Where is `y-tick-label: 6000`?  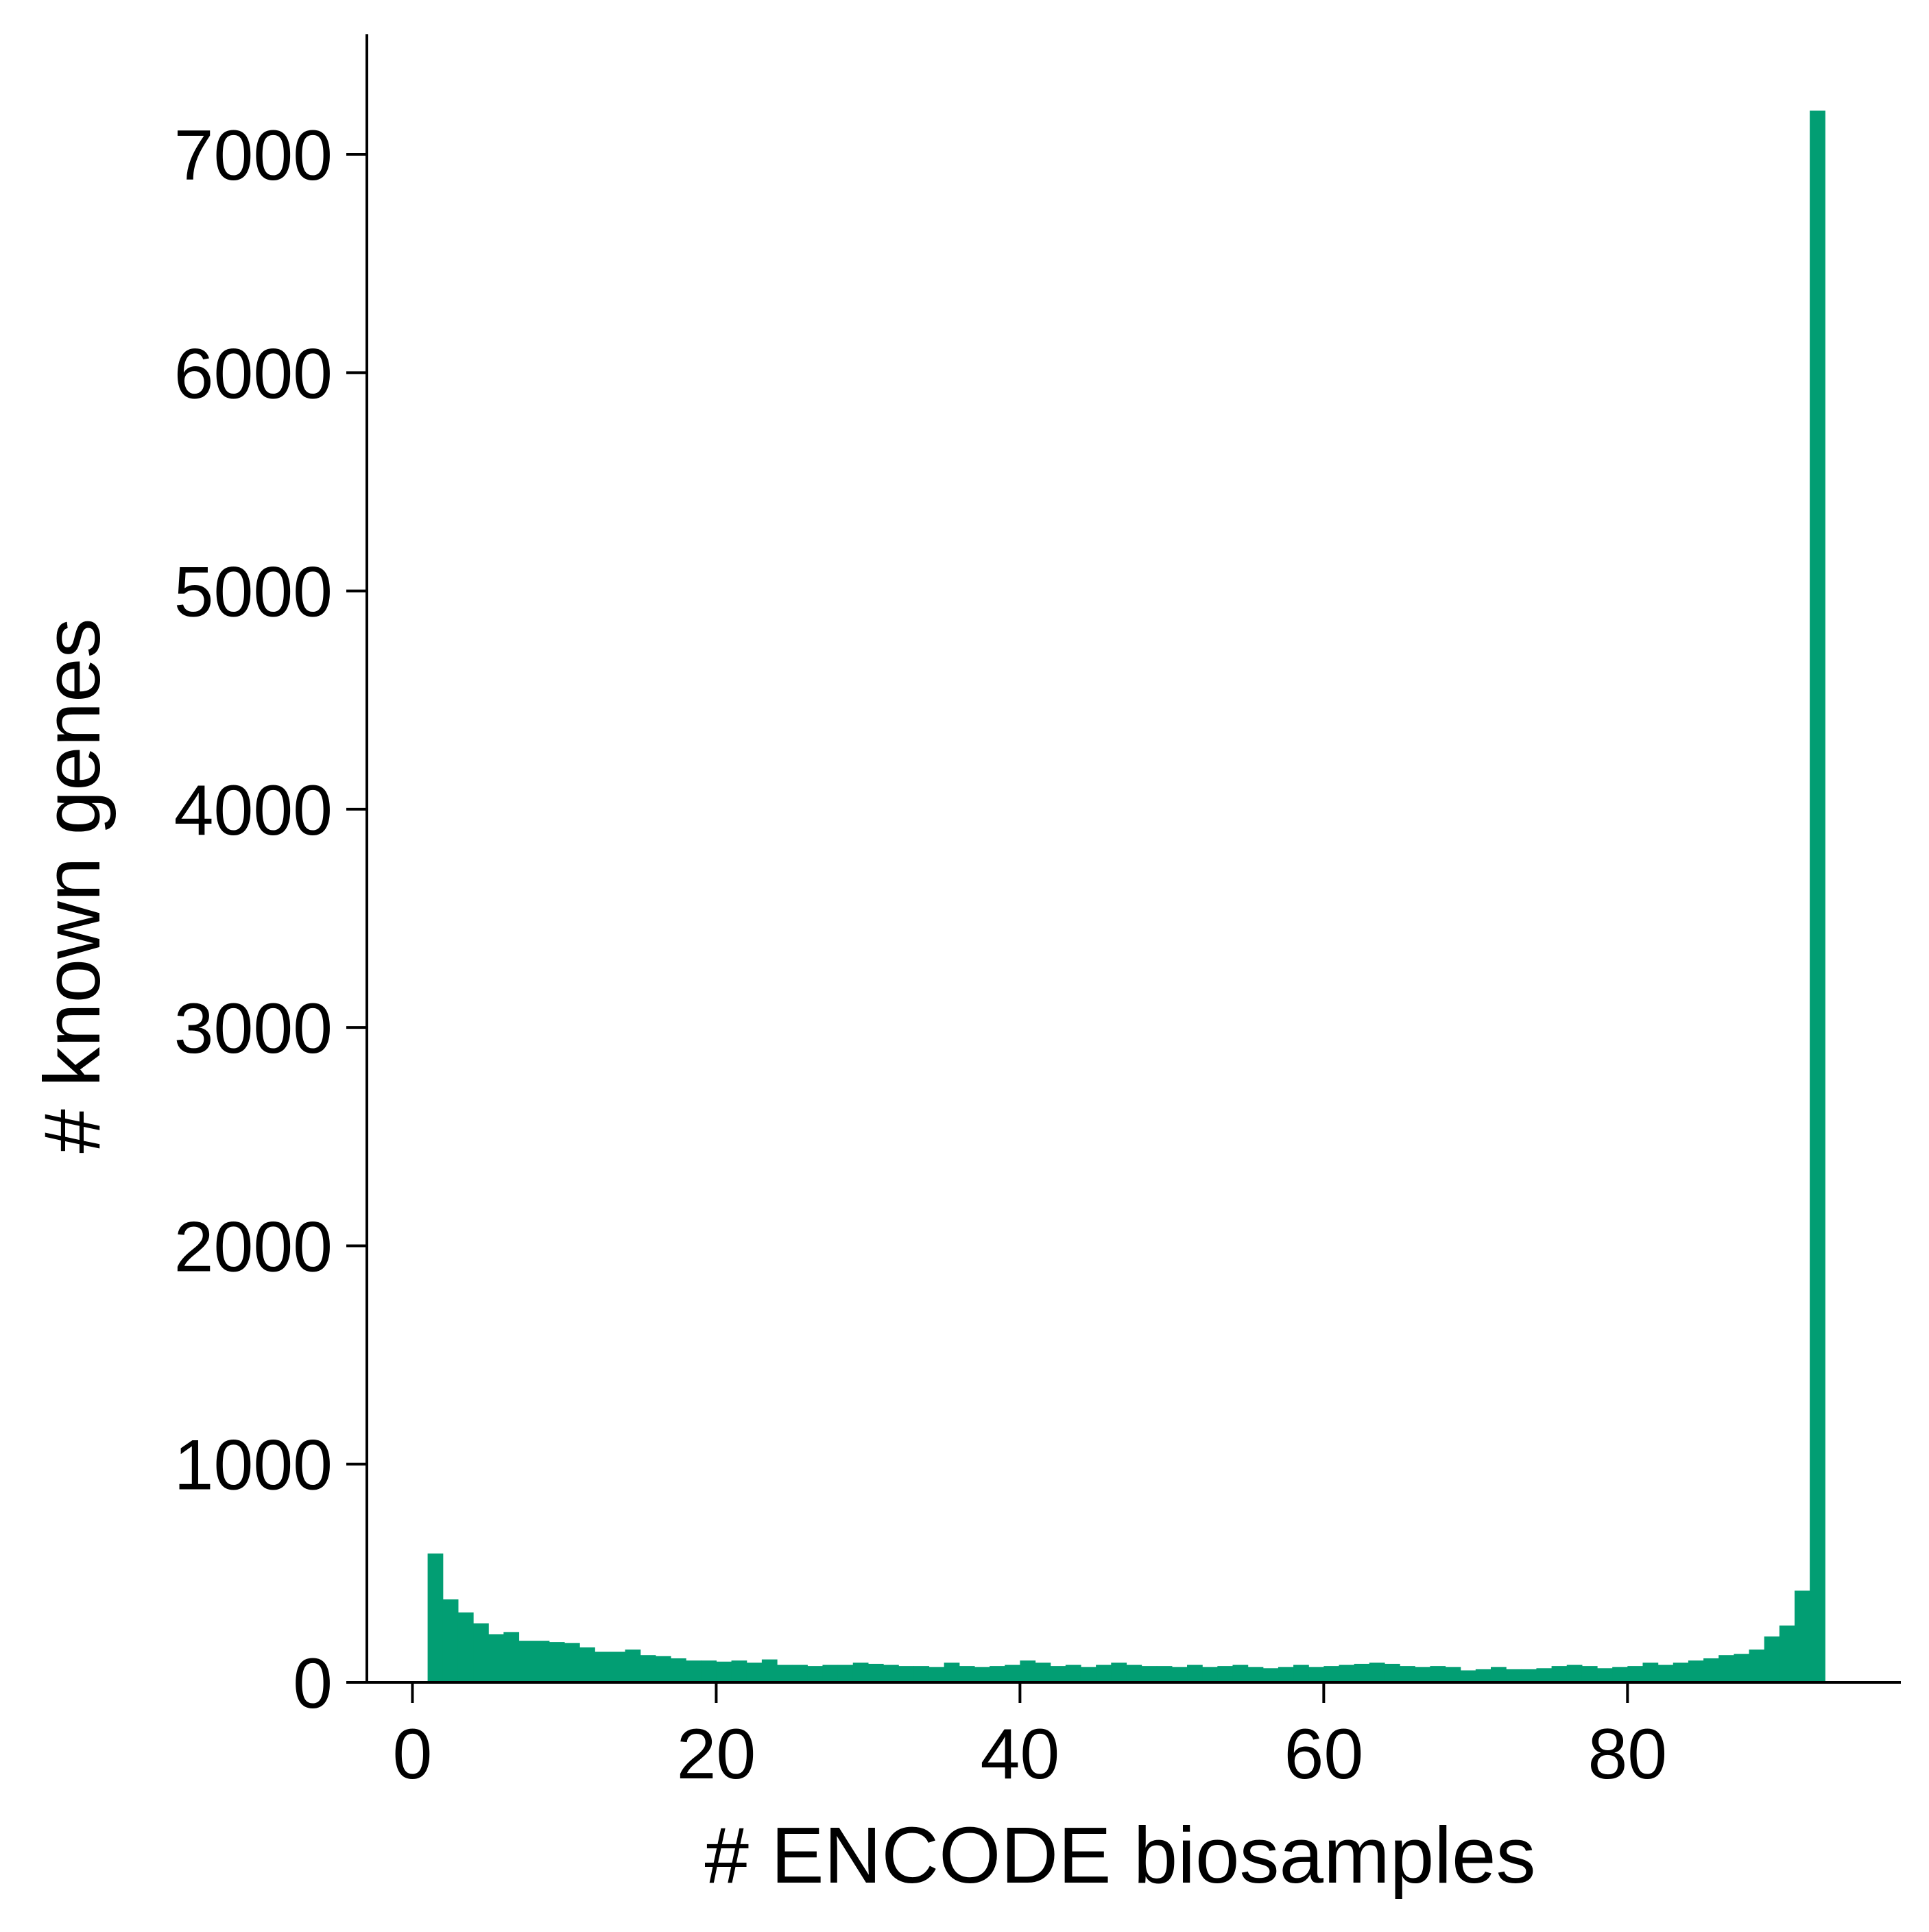 y-tick-label: 6000 is located at coordinates (253, 374).